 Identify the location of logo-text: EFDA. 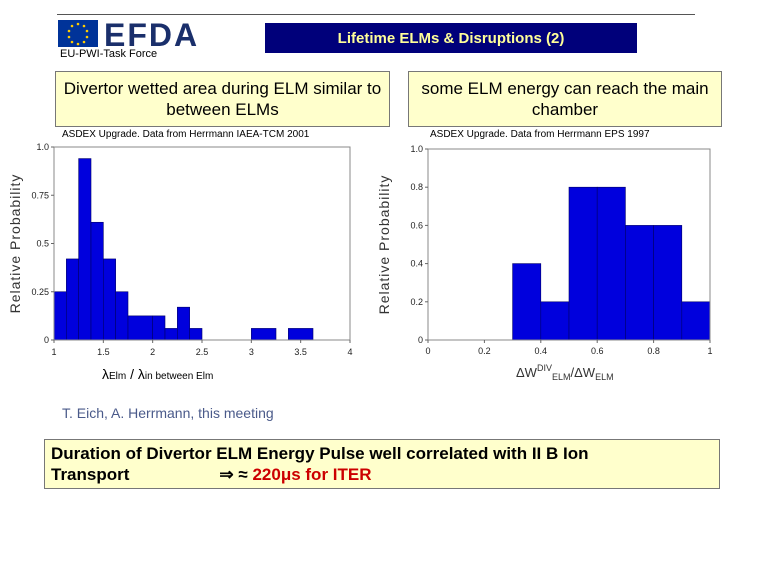
(151, 34).